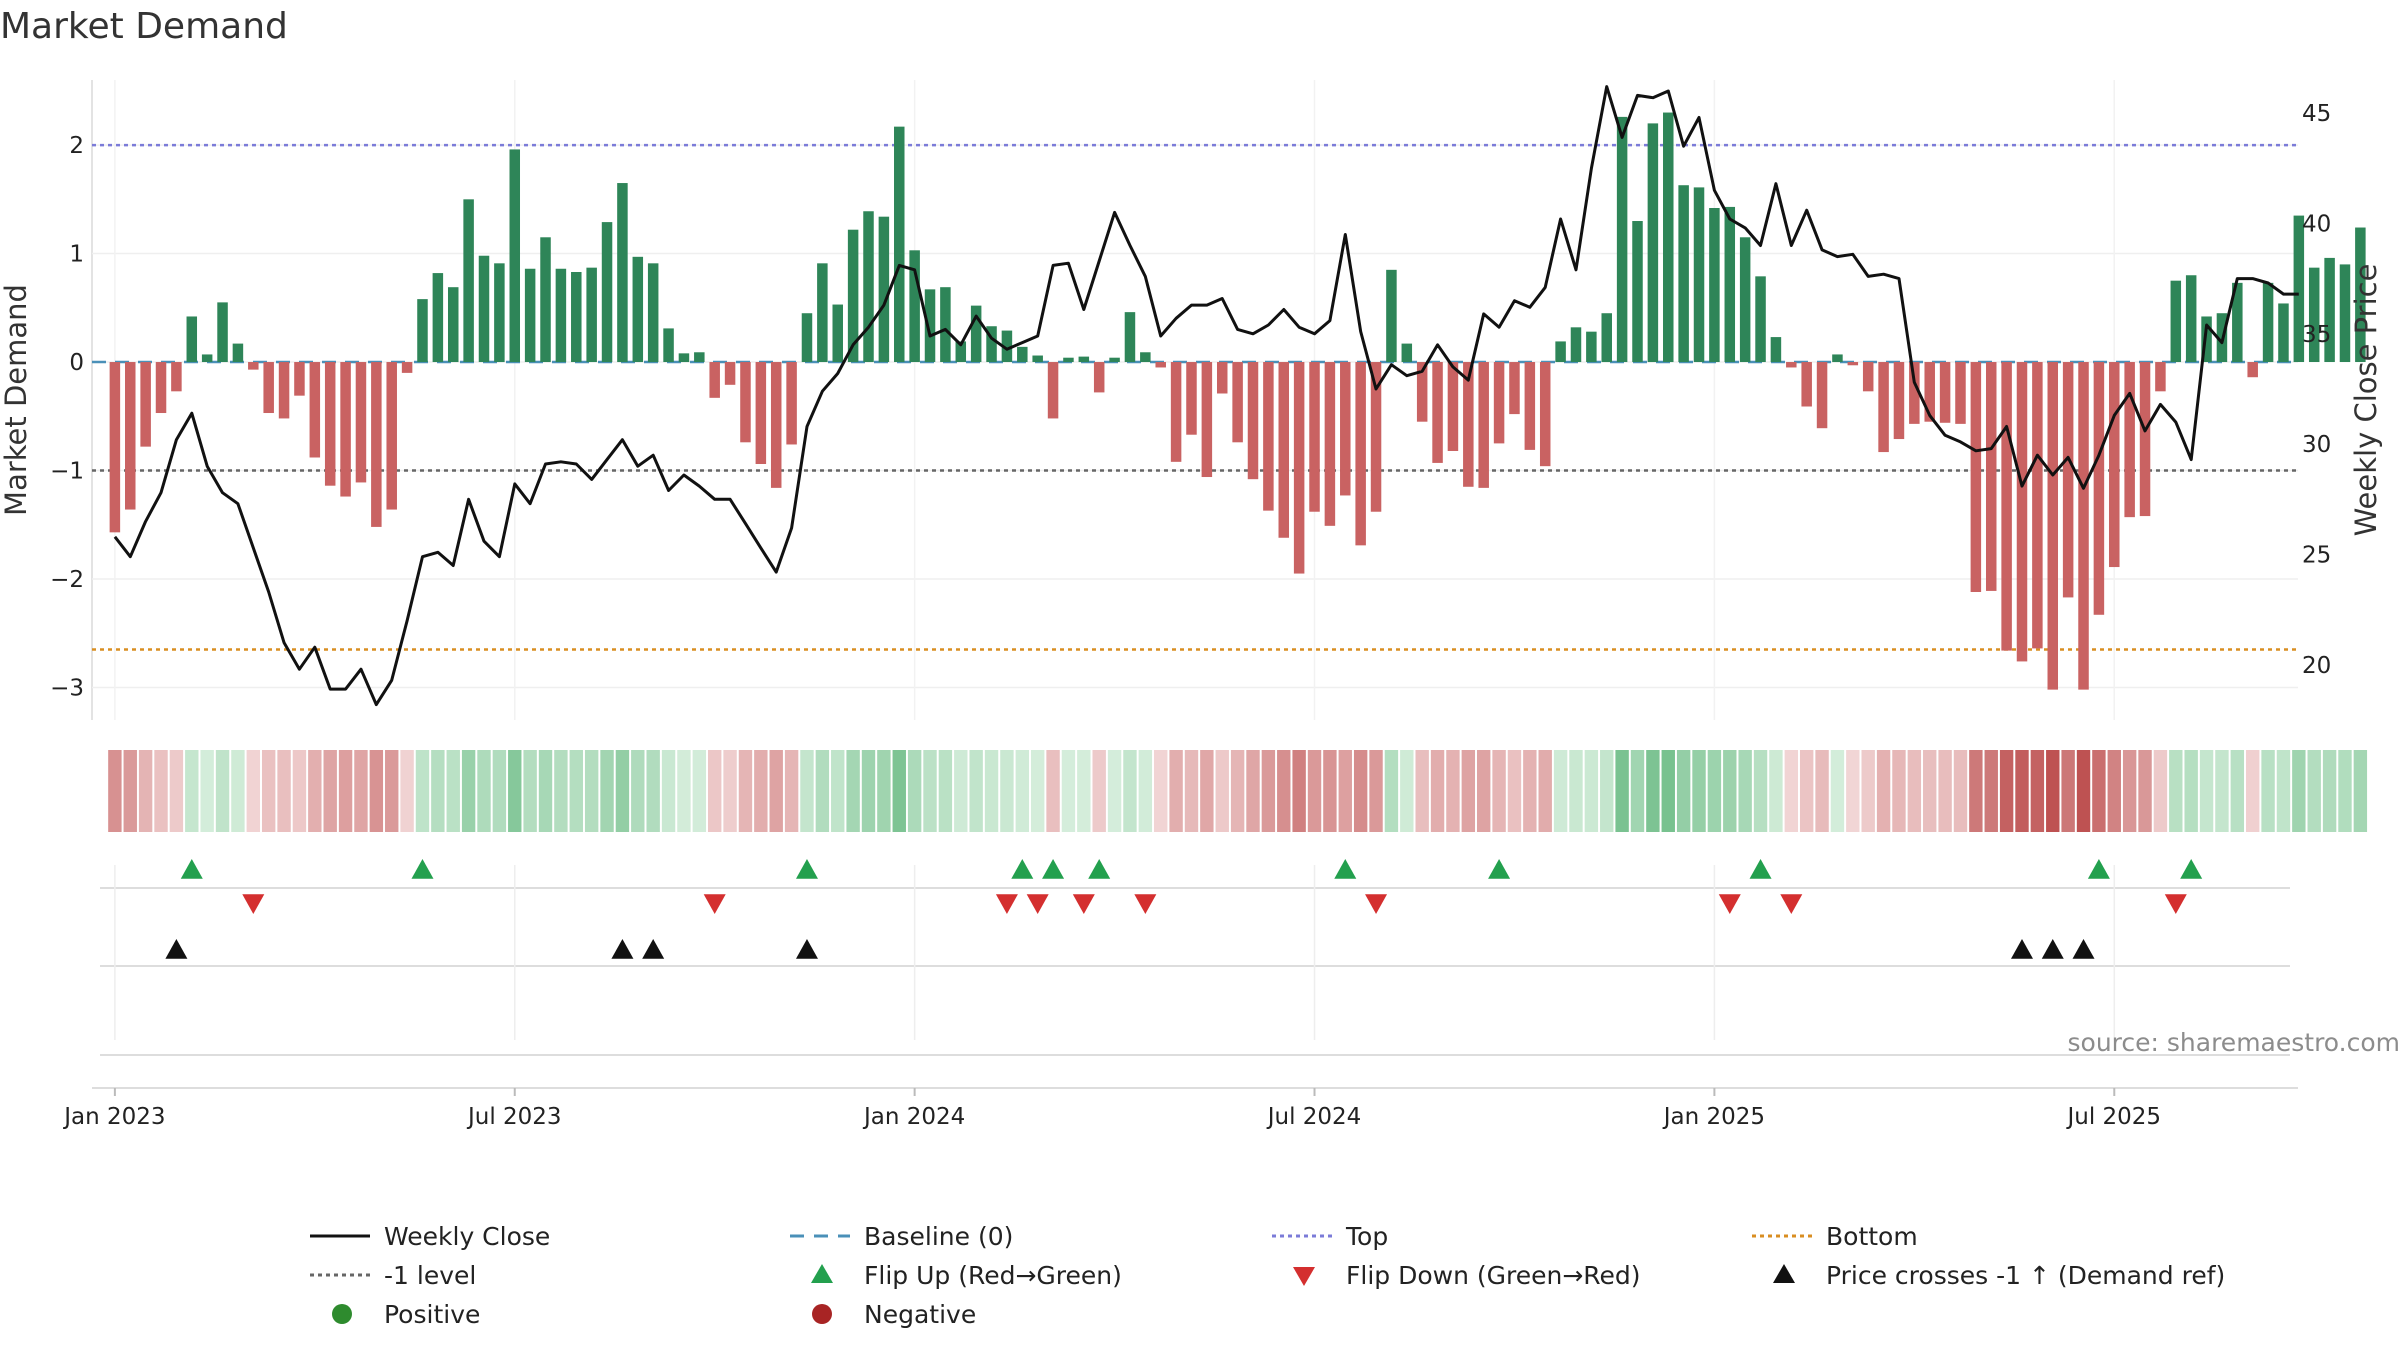  I want to click on y-tick-right: 25, so click(2316, 555).